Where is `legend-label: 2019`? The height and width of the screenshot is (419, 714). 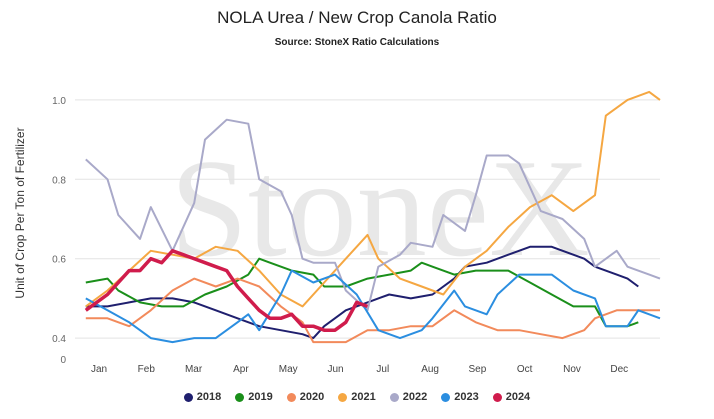
legend-label: 2019 is located at coordinates (260, 397).